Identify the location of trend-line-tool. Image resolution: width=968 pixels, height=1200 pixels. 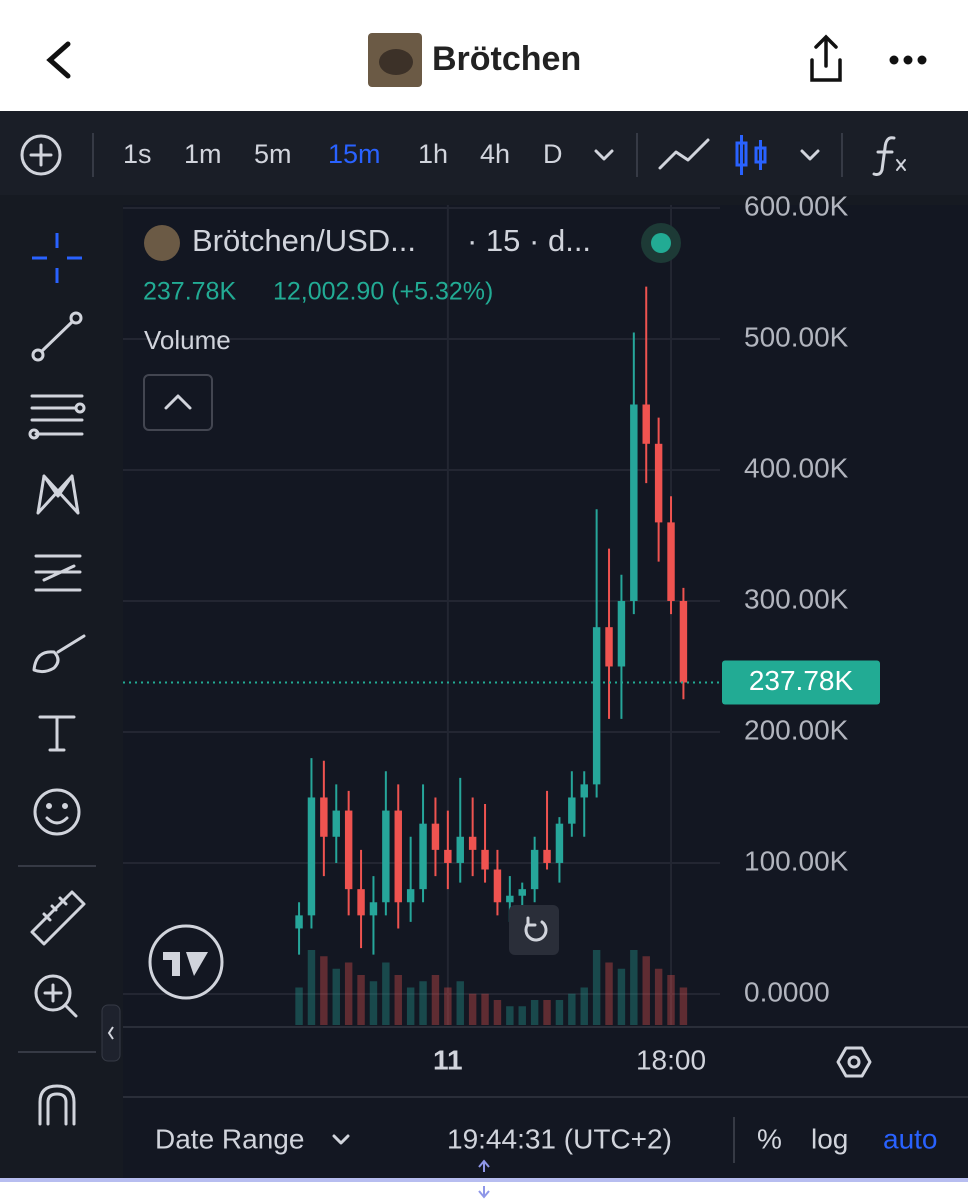
(57, 336).